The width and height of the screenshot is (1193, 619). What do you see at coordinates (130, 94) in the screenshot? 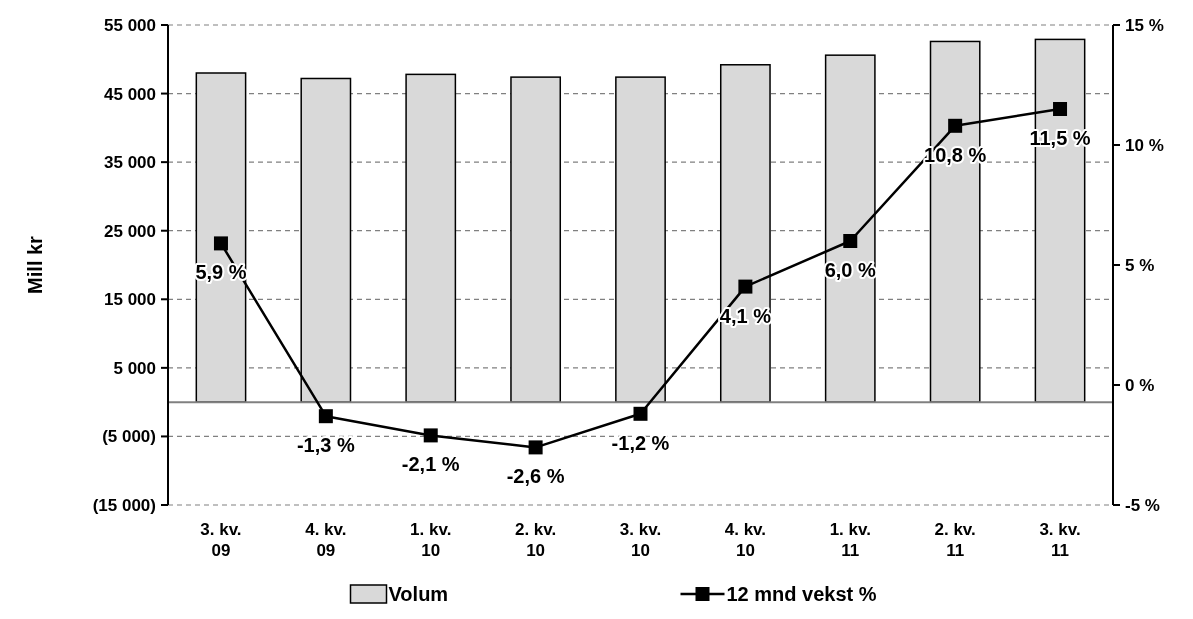
I see `y-tick-label: 45 000` at bounding box center [130, 94].